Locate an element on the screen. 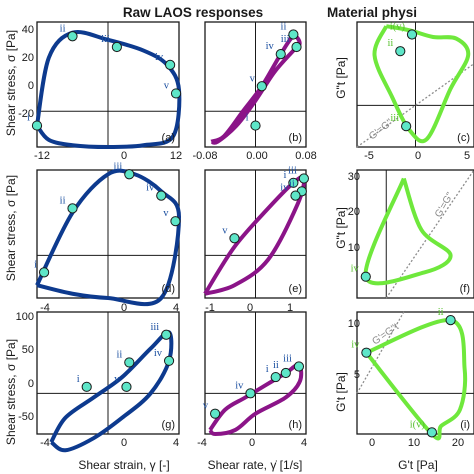  tick-d-x-neg4: -4 is located at coordinates (45, 308).